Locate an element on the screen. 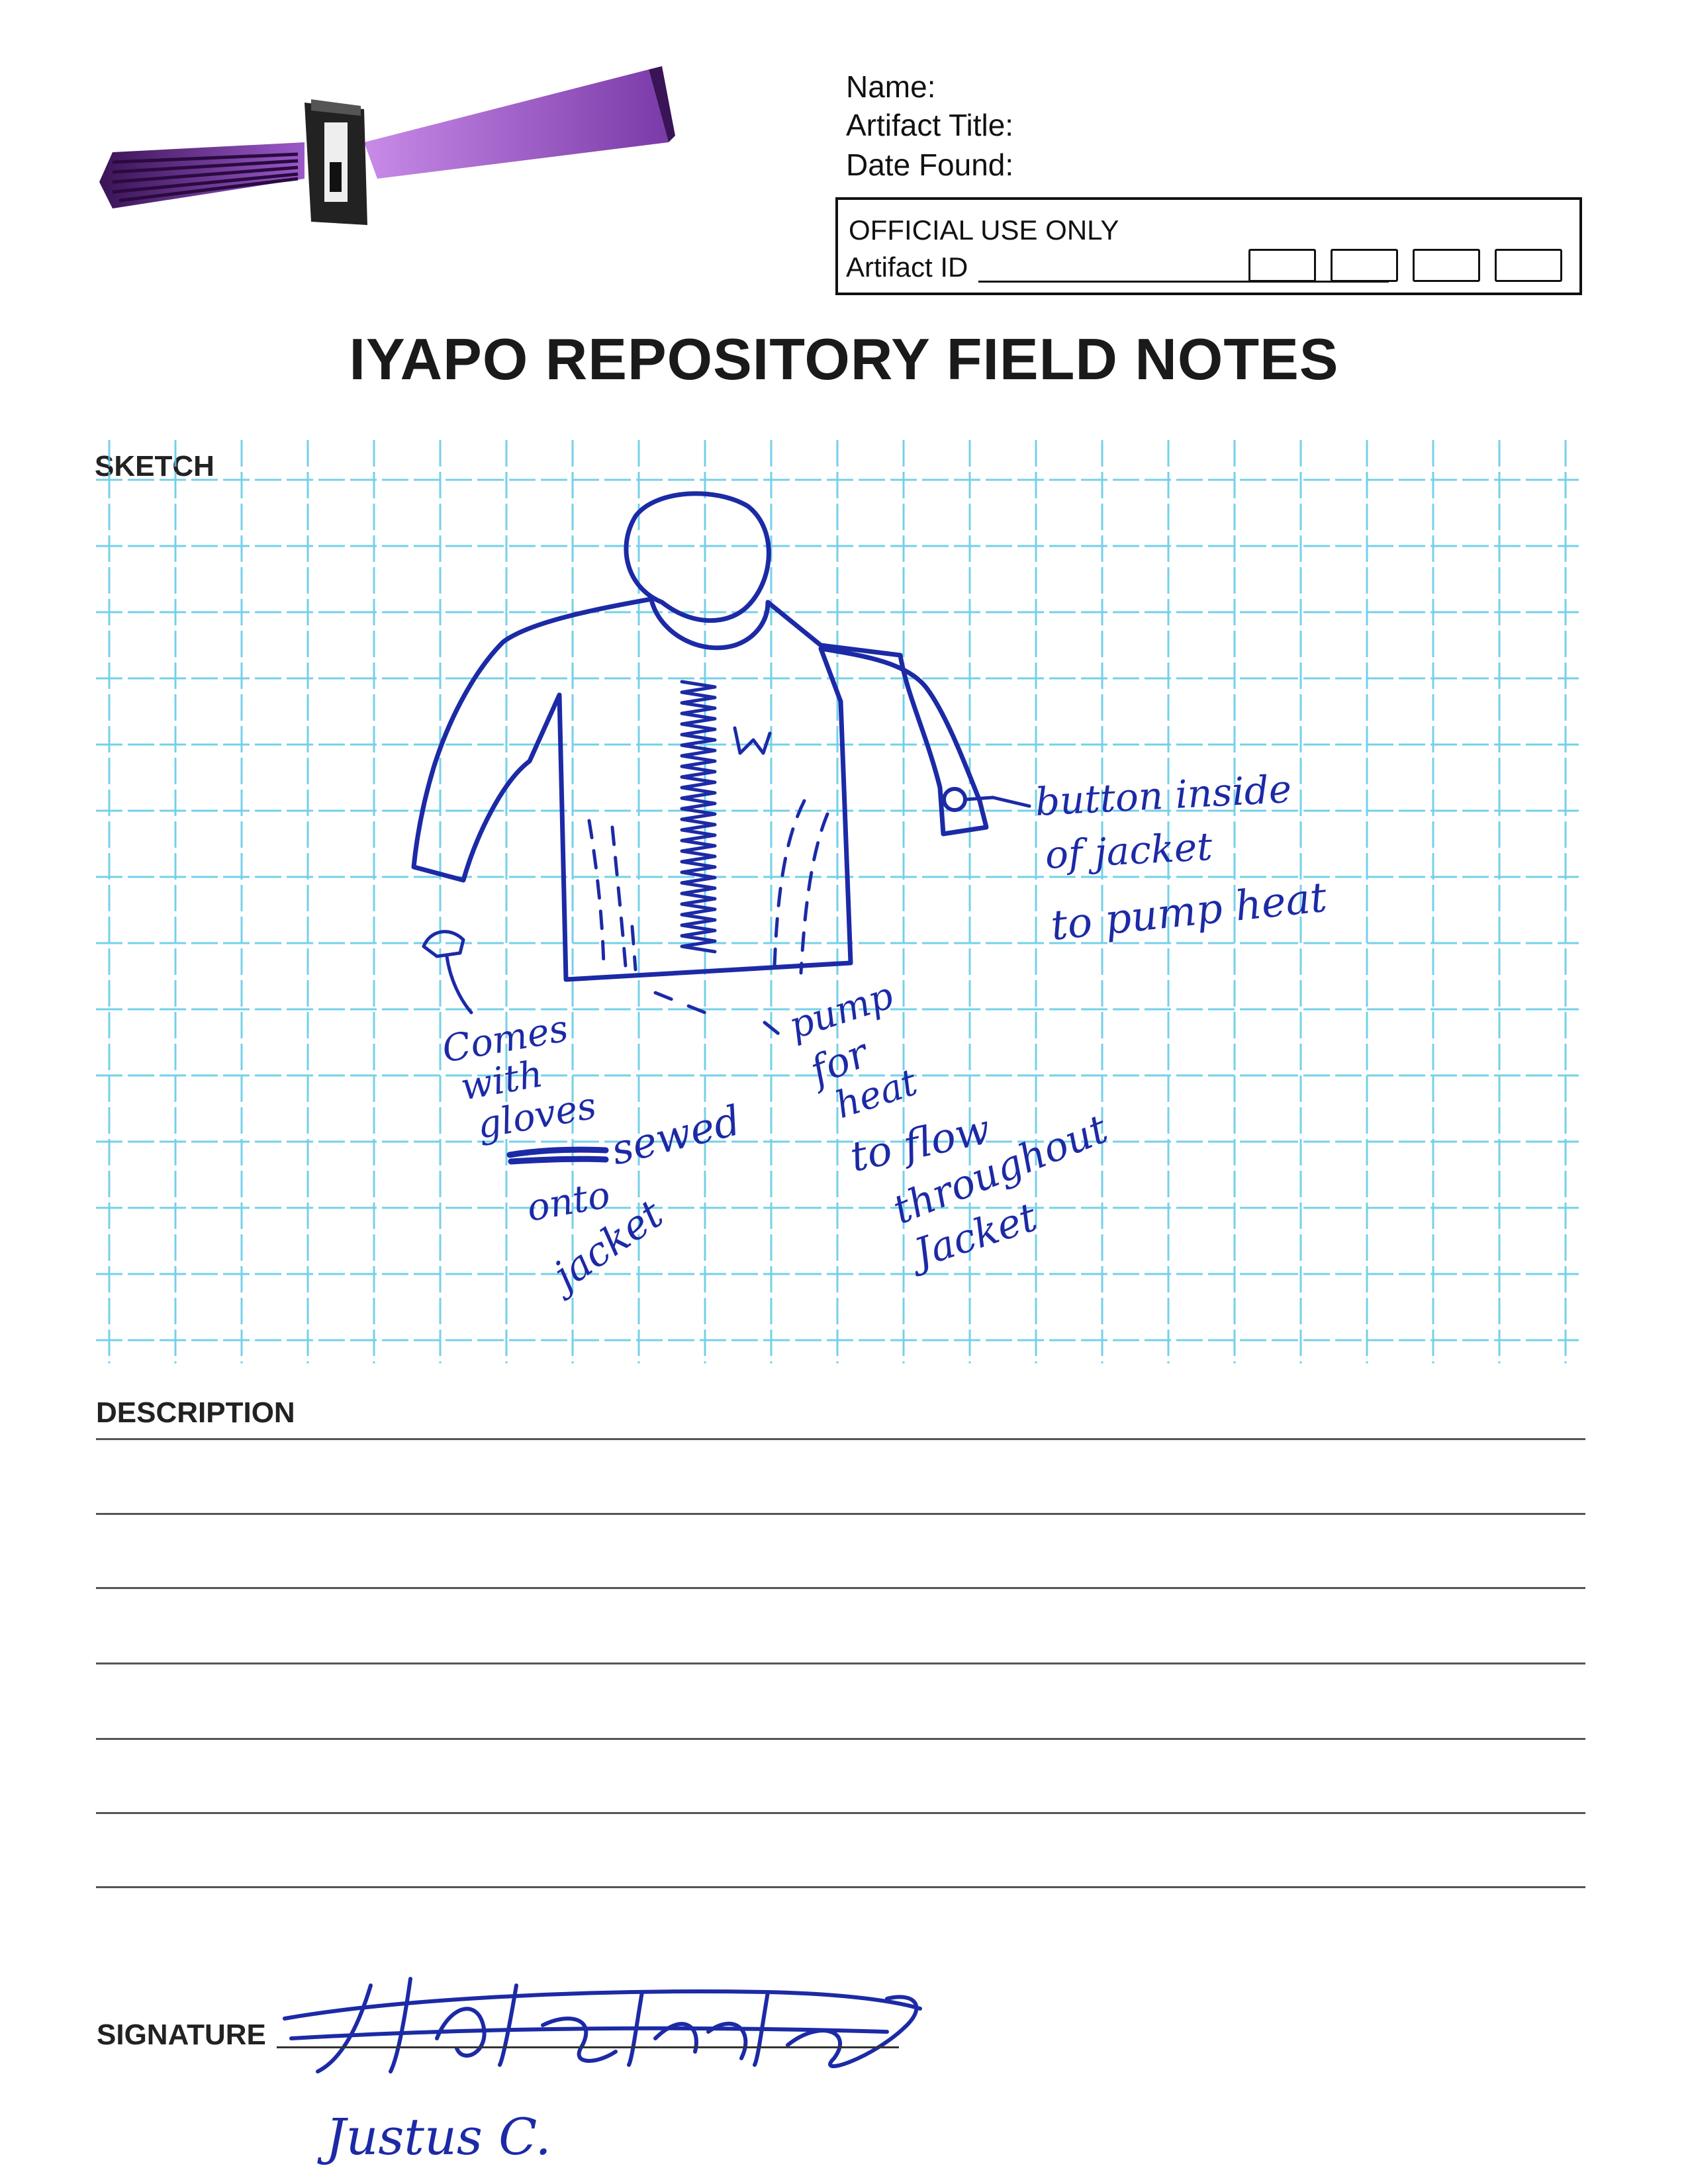 The width and height of the screenshot is (1688, 2184). signature-line is located at coordinates (588, 2047).